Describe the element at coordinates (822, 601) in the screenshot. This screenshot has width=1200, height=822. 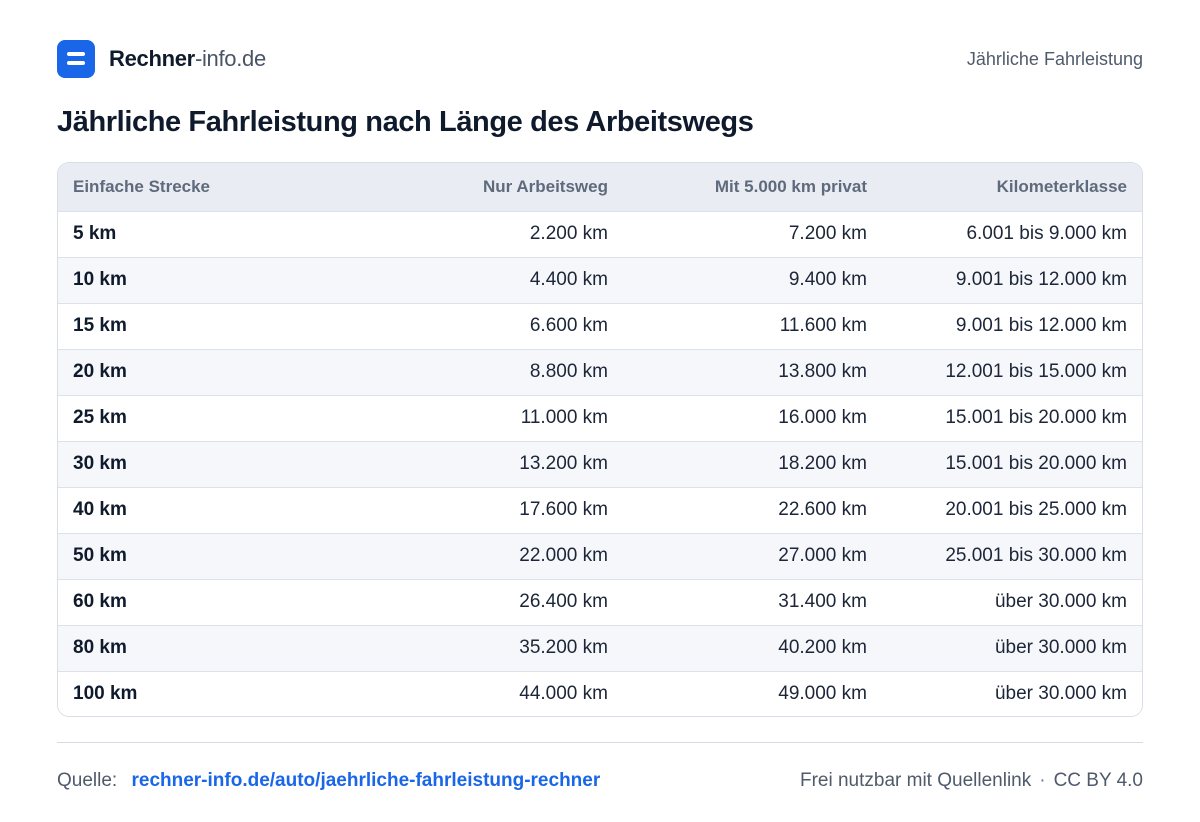
I see `cell-with-private: 31.400 km` at that location.